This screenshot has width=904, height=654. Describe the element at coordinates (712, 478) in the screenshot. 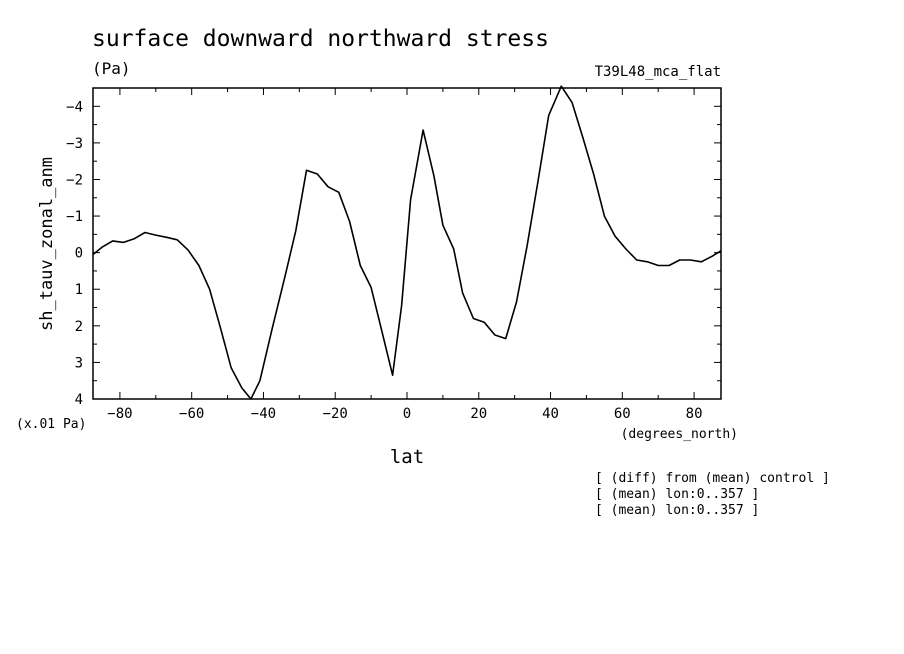

I see `annotation-line: [ (diff) from (mean) control ]` at that location.